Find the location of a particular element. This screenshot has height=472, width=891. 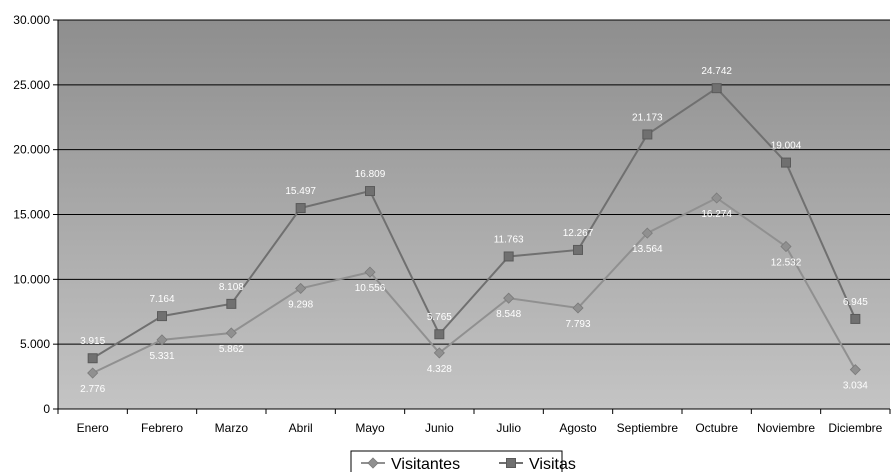

legend-marker-visitas is located at coordinates (511, 463).